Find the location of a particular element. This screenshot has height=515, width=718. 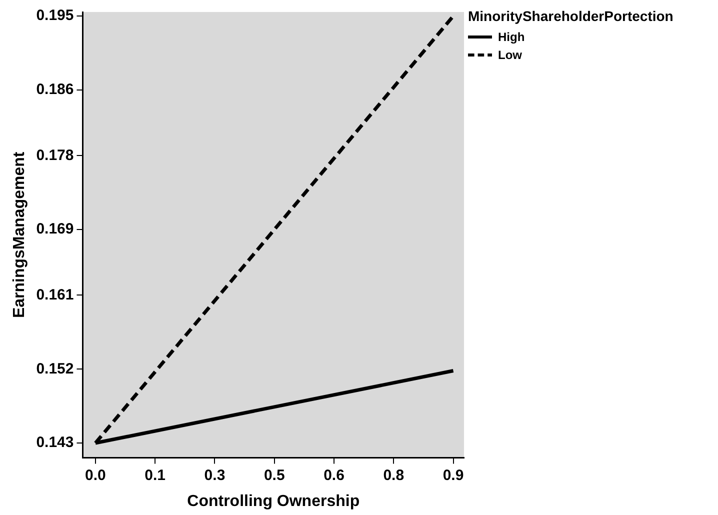

legend-title: MinorityShareholderPortection is located at coordinates (571, 16).